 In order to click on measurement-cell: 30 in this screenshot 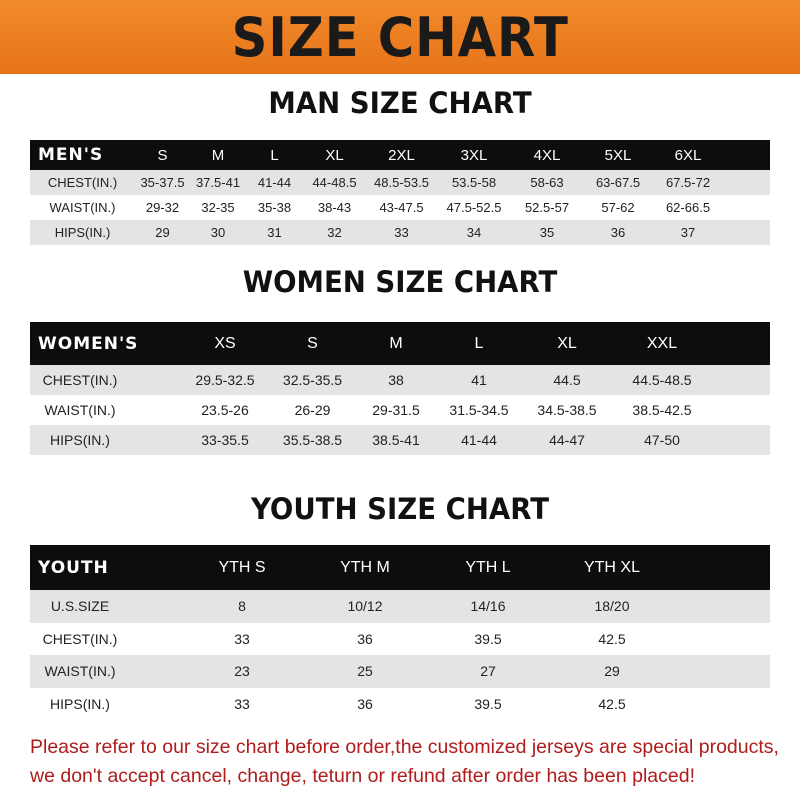, I will do `click(218, 232)`.